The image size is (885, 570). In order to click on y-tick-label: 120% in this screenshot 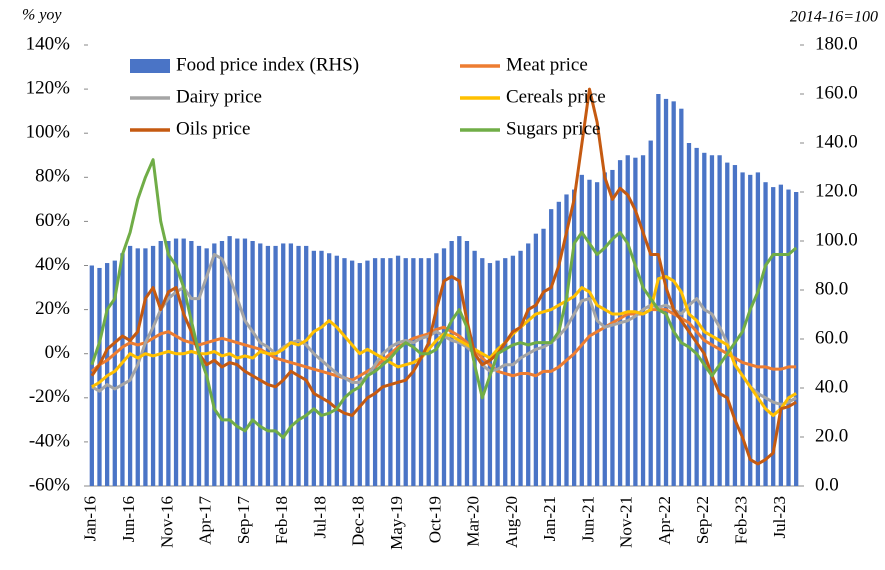, I will do `click(48, 87)`.